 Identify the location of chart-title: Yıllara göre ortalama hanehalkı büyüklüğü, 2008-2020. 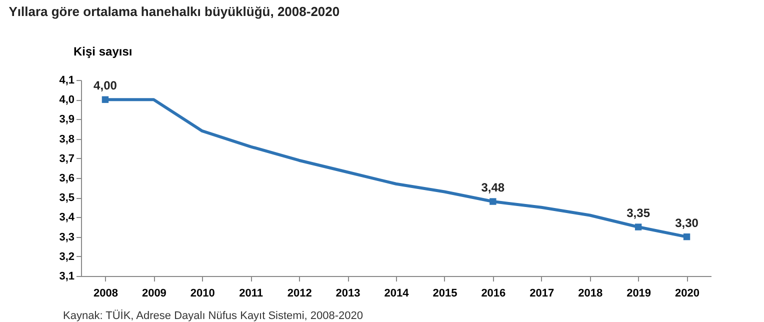
(174, 11).